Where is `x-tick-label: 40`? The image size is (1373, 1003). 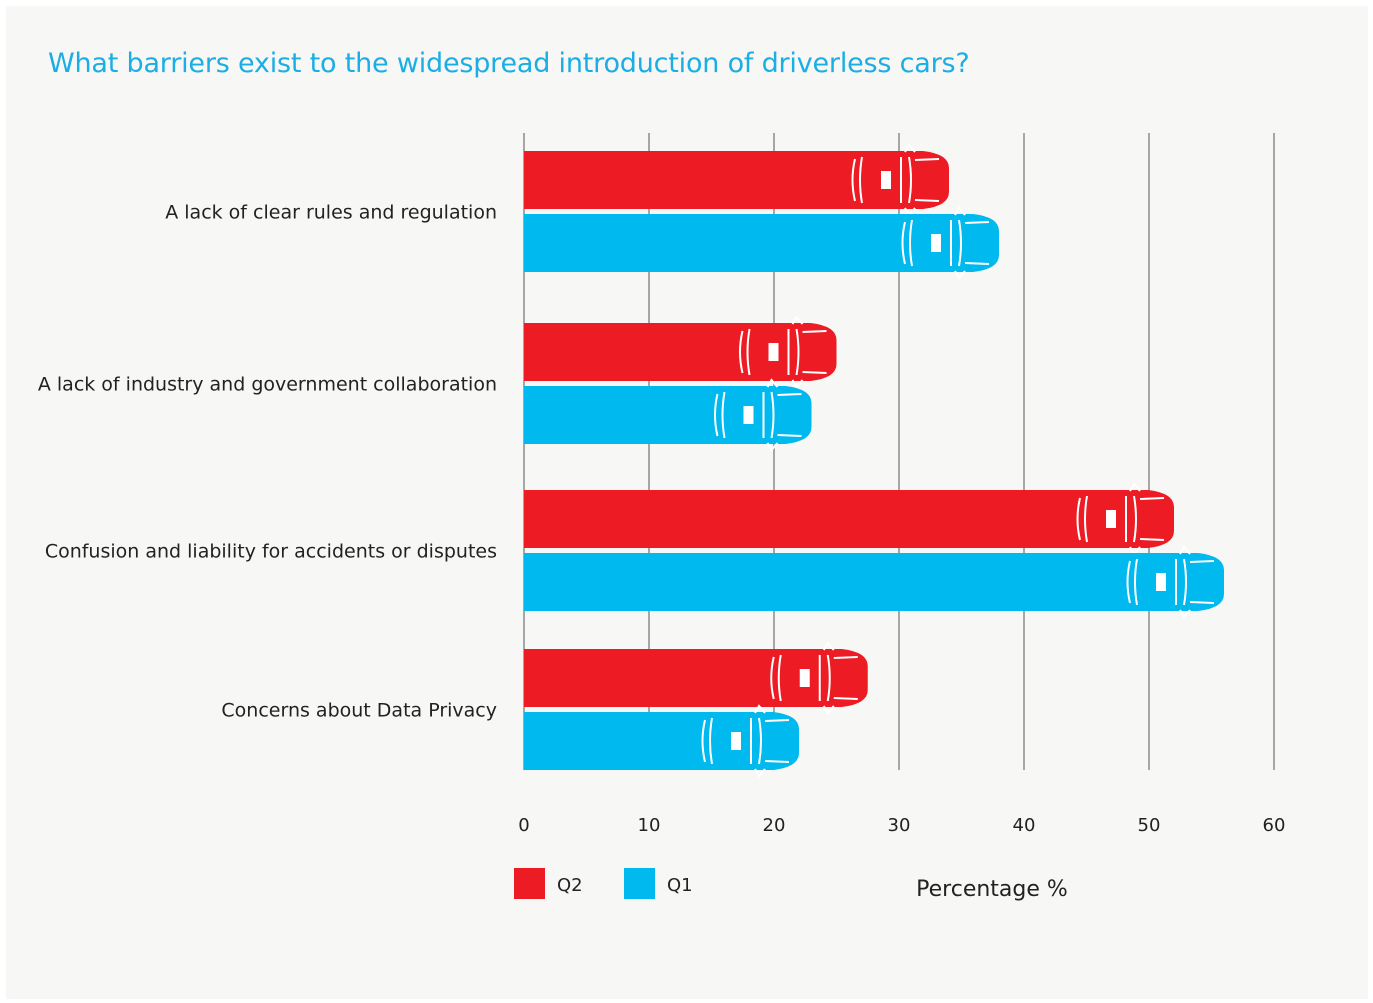
x-tick-label: 40 is located at coordinates (1024, 825).